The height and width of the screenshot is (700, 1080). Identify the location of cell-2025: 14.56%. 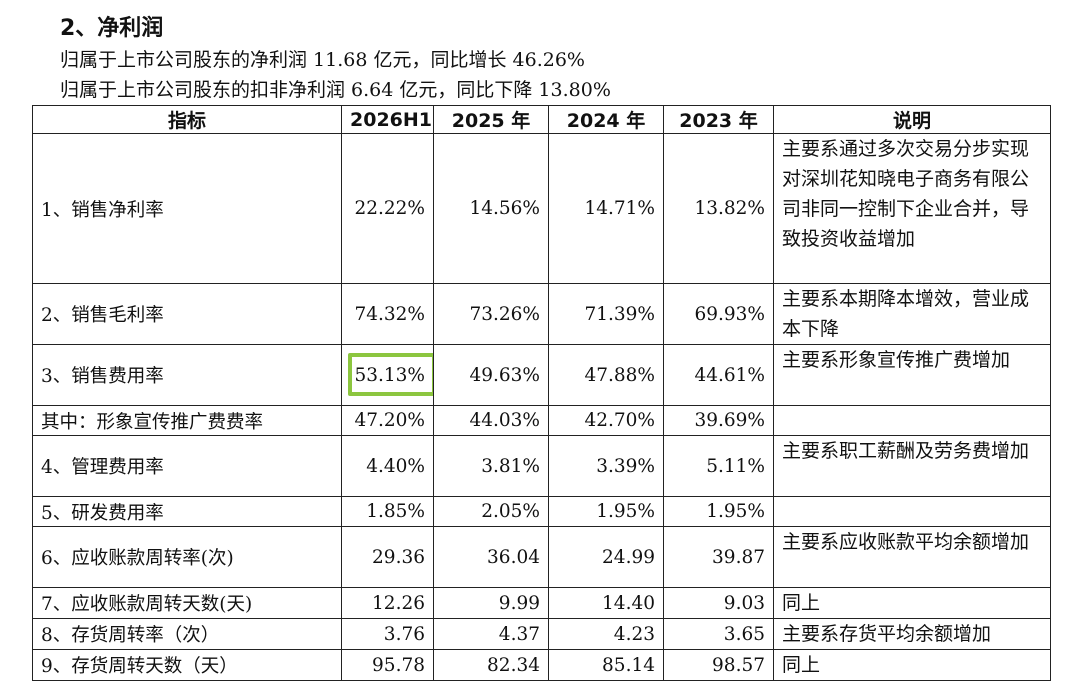
(491, 208).